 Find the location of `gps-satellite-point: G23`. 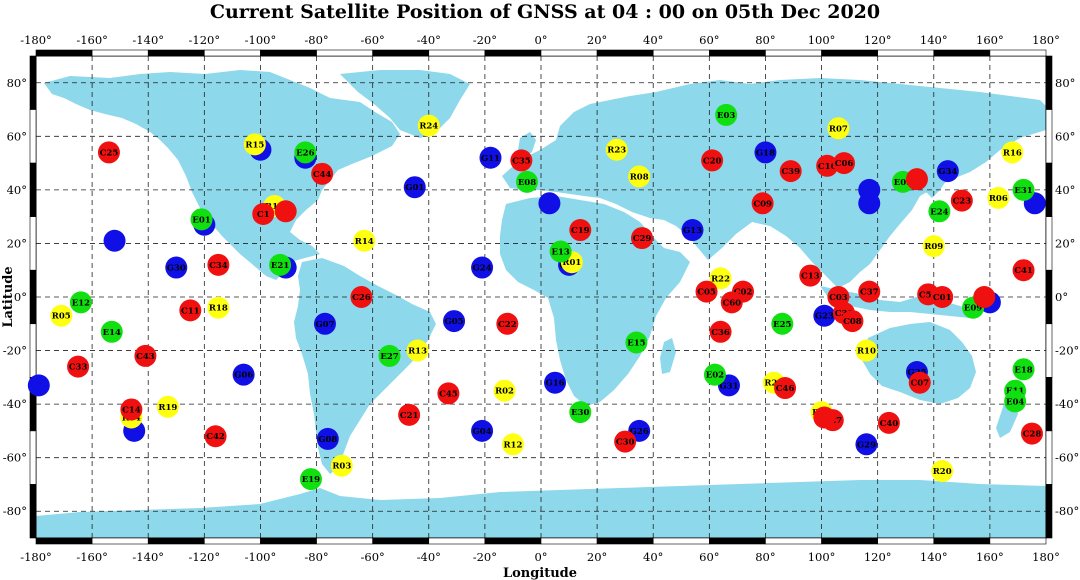

gps-satellite-point: G23 is located at coordinates (824, 315).